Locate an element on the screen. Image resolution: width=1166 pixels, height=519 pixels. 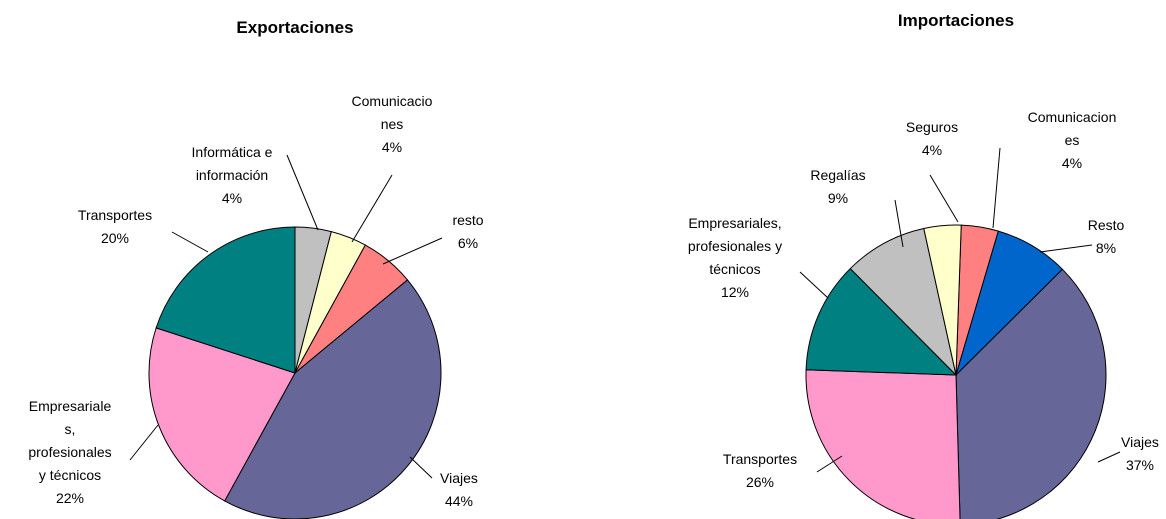
slice-label: Empresariales, profesionales y técnicos is located at coordinates (735, 246).